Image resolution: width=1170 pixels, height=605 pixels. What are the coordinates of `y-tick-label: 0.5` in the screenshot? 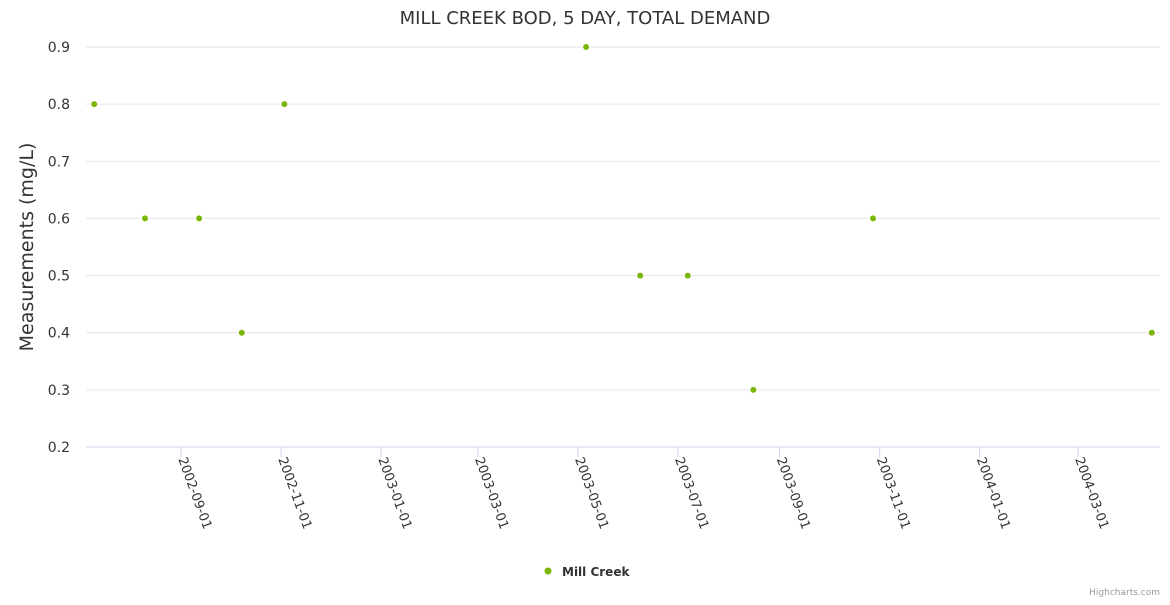 It's located at (59, 277).